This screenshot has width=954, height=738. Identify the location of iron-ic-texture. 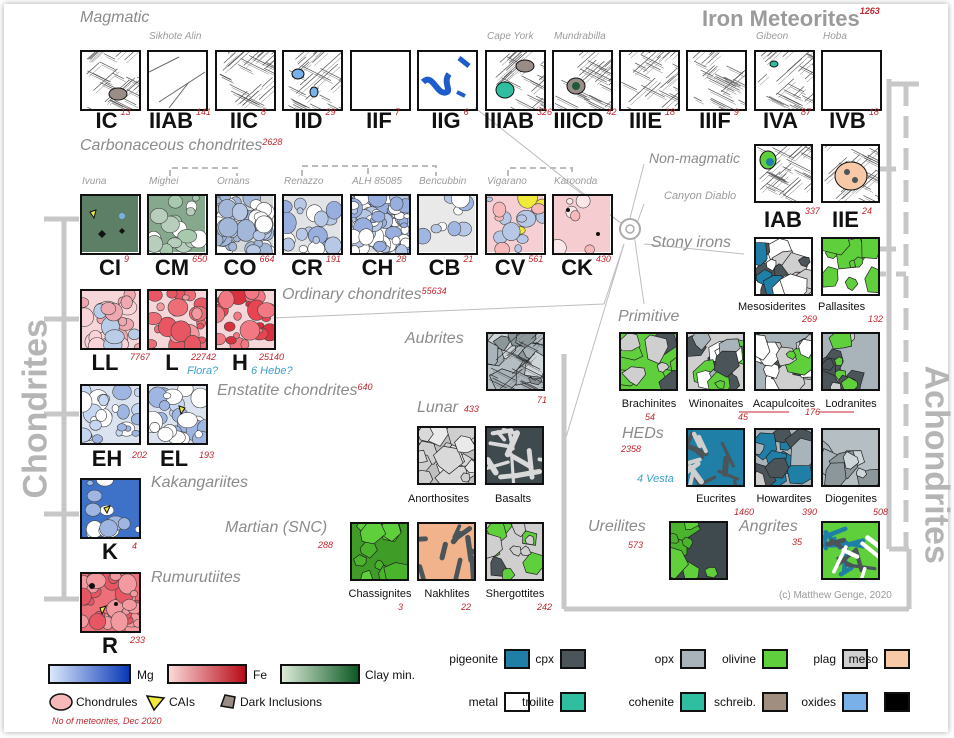
(110, 80).